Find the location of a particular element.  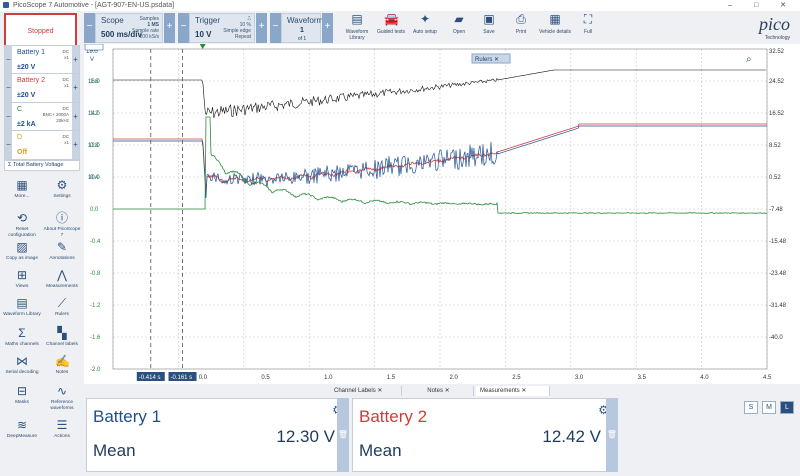

scope-decrease-button: − is located at coordinates (89, 28).